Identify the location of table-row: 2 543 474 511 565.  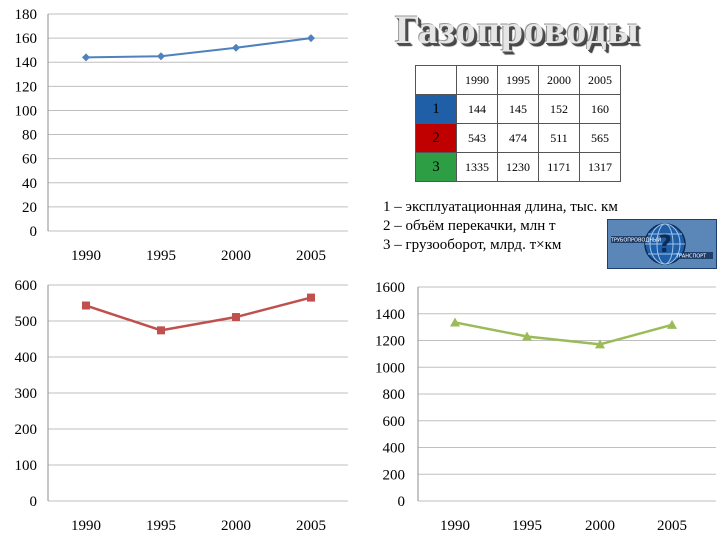
(518, 138).